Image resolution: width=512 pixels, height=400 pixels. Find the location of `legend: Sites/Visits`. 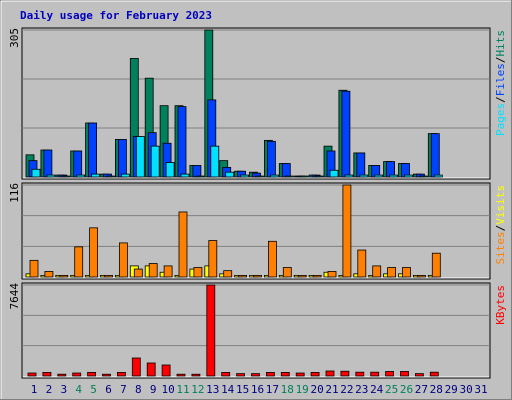

legend: Sites/Visits is located at coordinates (500, 225).